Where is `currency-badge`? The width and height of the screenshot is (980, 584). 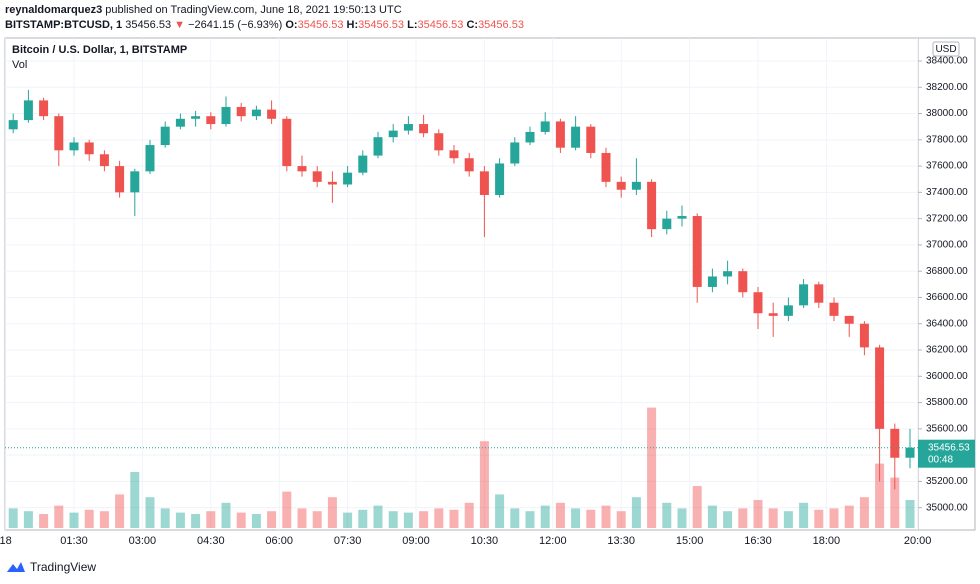
currency-badge is located at coordinates (946, 49).